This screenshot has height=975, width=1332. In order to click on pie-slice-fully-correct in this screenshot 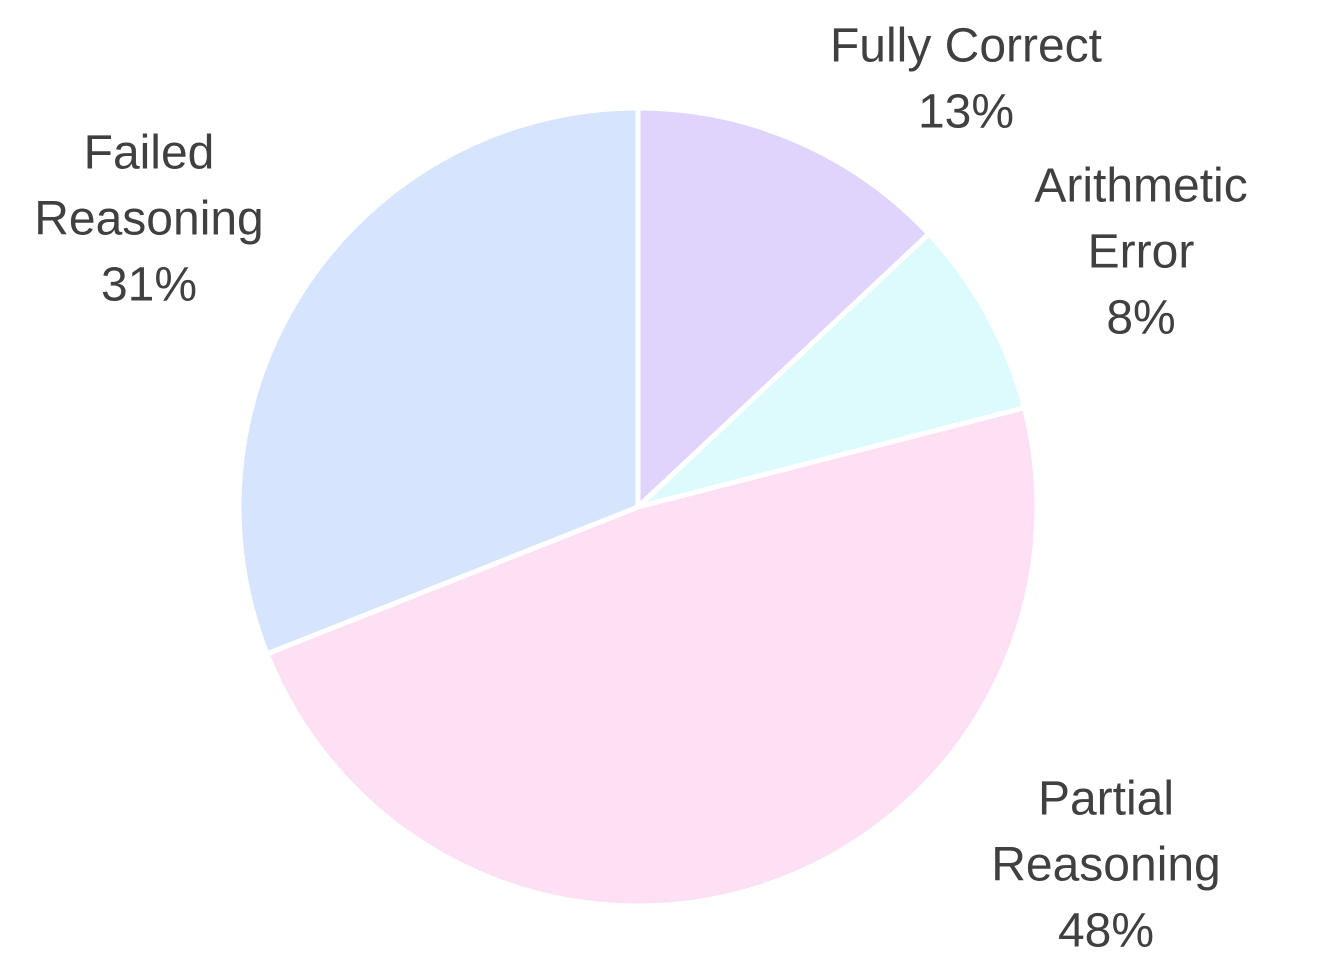, I will do `click(783, 307)`.